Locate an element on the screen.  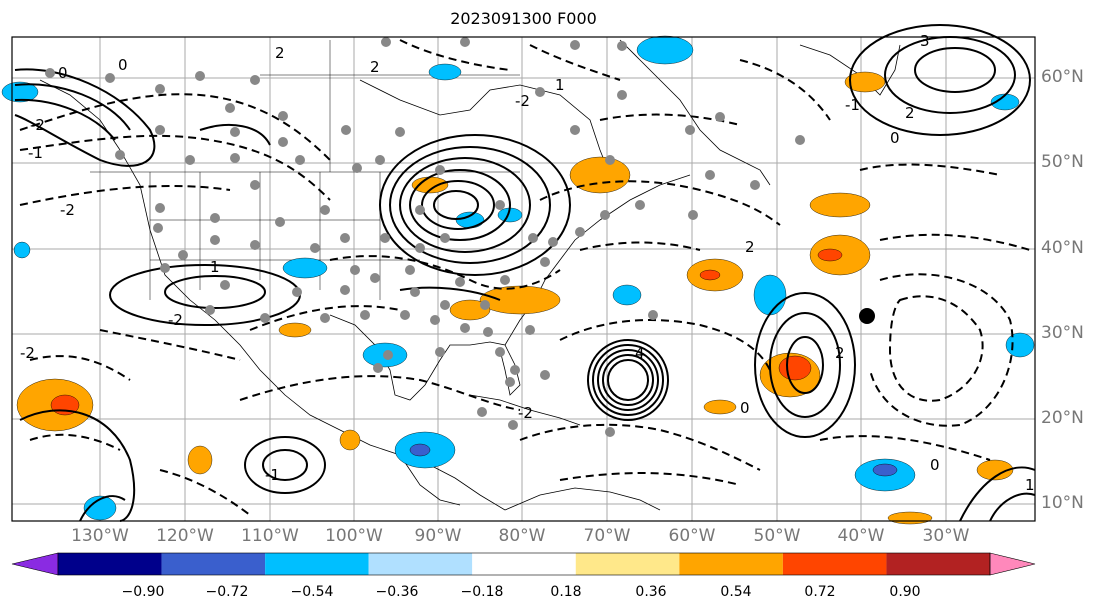
colorbar-tick: −0.54 is located at coordinates (312, 592).